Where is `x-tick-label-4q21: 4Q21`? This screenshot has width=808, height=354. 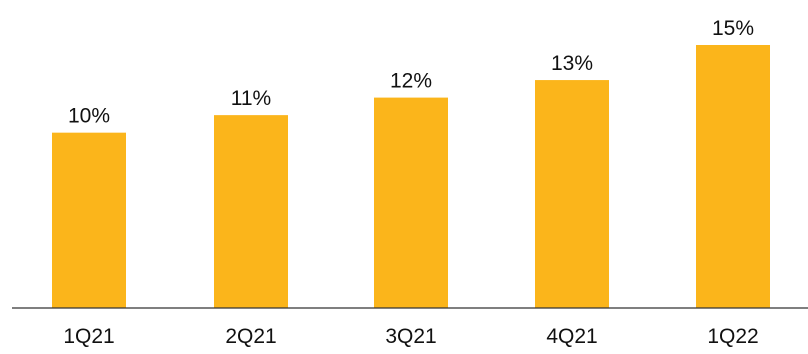 x-tick-label-4q21: 4Q21 is located at coordinates (571, 336).